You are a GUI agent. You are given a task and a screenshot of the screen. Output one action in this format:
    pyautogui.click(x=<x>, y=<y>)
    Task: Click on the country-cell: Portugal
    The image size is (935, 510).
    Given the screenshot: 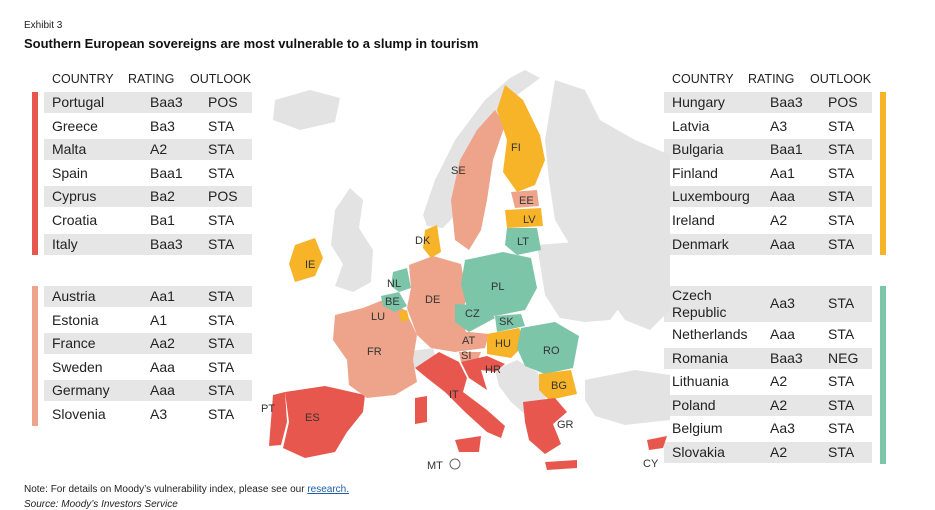 What is the action you would take?
    pyautogui.click(x=78, y=102)
    